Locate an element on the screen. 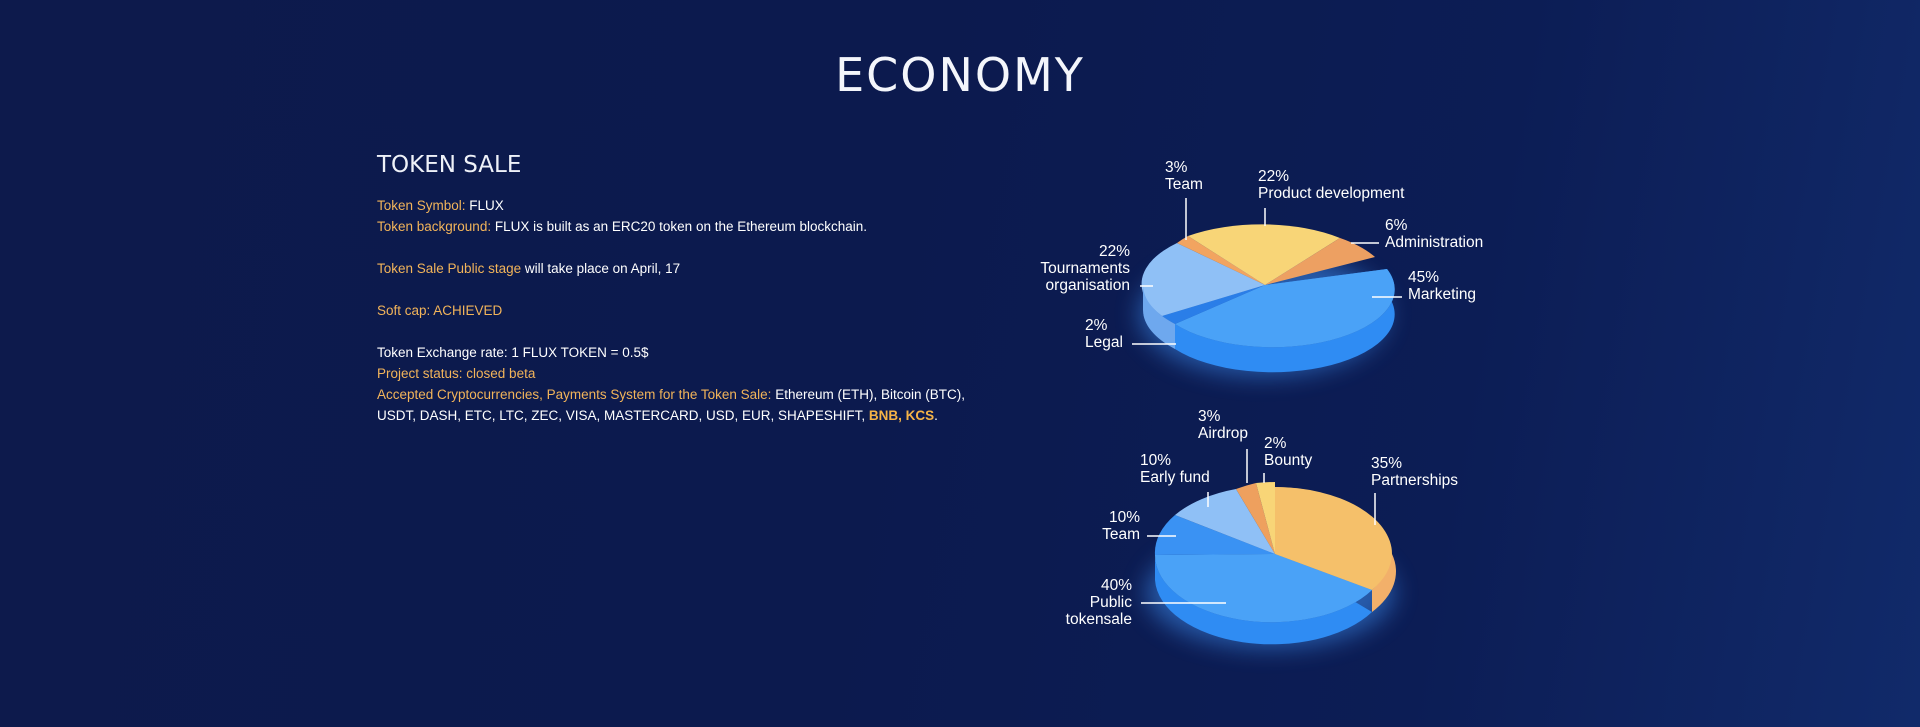 Image resolution: width=1920 pixels, height=727 pixels. pie-1-label-4: 3%Team is located at coordinates (1184, 199).